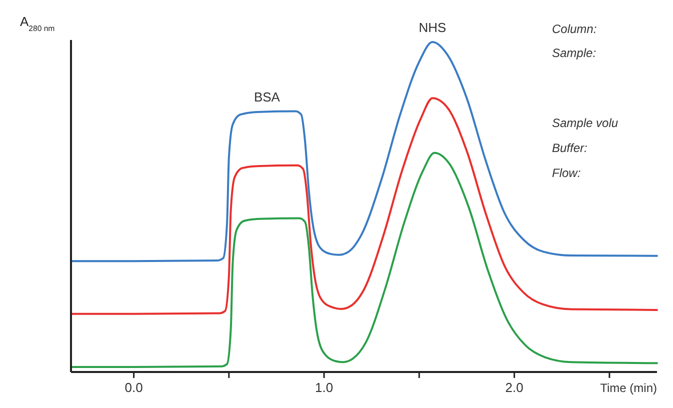 This screenshot has width=673, height=408. I want to click on annotation: Buffer:, so click(570, 148).